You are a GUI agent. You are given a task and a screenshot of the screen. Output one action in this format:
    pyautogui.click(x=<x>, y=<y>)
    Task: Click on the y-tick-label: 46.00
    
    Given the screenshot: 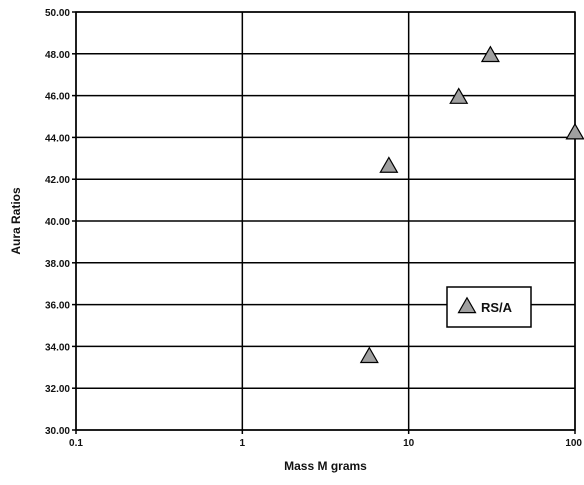 What is the action you would take?
    pyautogui.click(x=57, y=97)
    